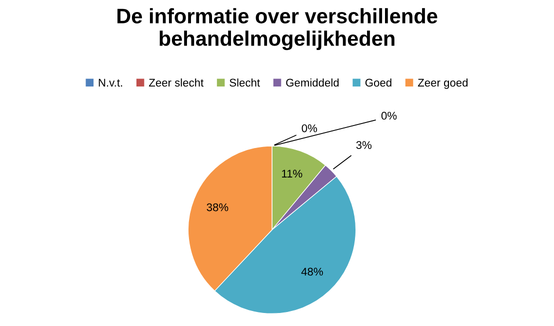  Describe the element at coordinates (110, 82) in the screenshot. I see `legend-label: N.v.t.` at that location.